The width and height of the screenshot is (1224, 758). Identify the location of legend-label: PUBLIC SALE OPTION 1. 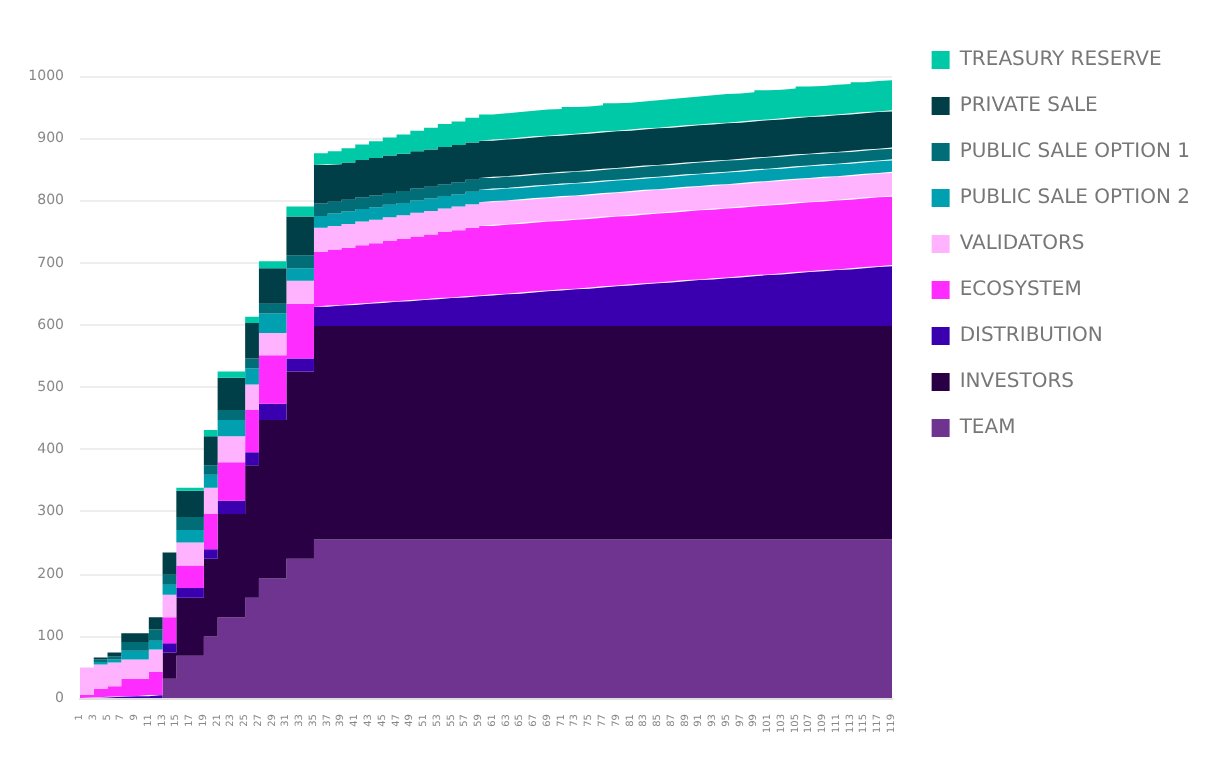
(1074, 152).